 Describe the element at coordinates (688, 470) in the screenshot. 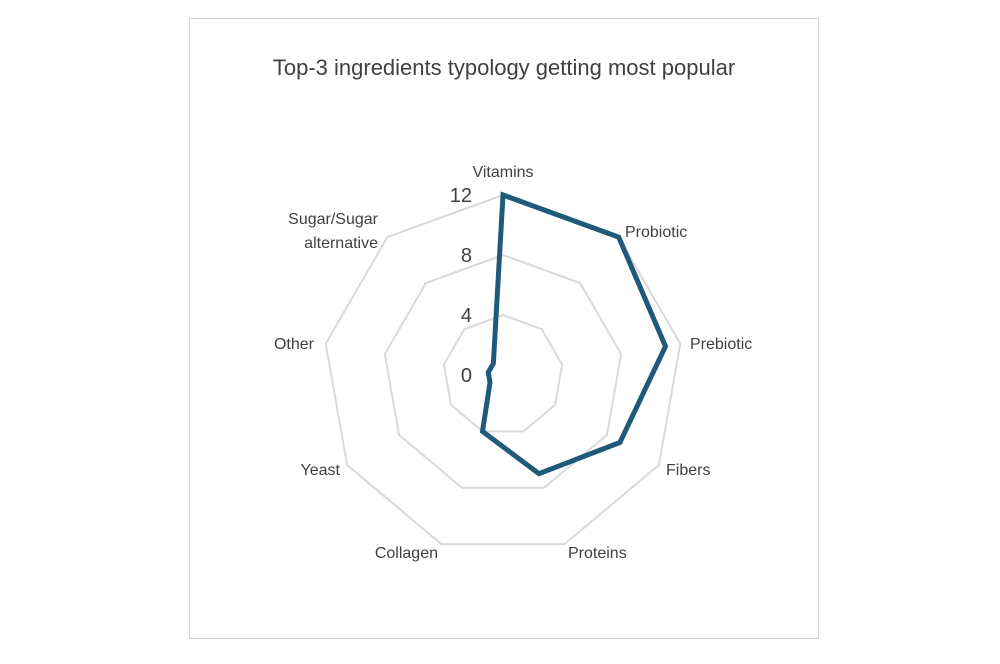

I see `category-label-fibers: Fibers` at that location.